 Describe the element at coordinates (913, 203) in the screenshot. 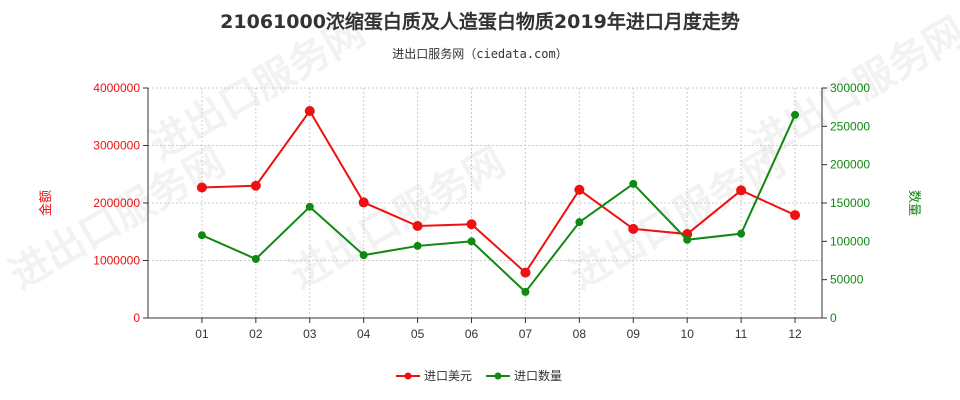

I see `right-axis-title: 数量` at that location.